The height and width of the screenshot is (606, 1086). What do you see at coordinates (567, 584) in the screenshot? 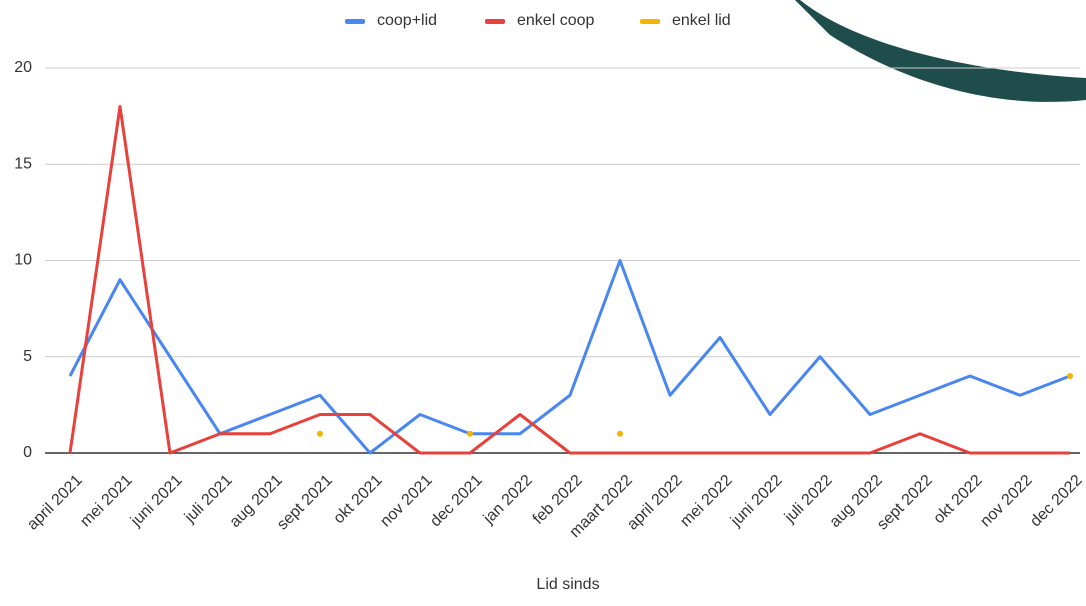
I see `x-axis-title: Lid sinds` at bounding box center [567, 584].